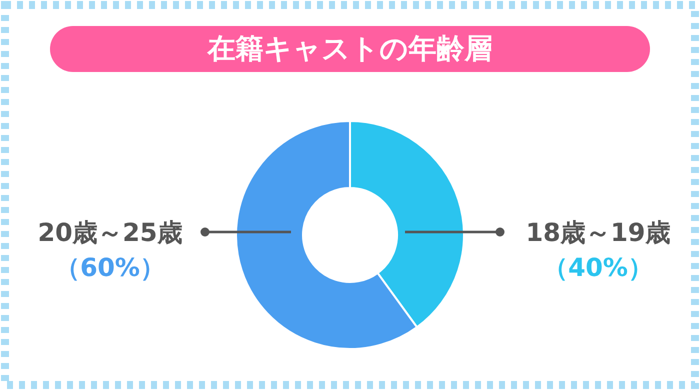 The image size is (700, 390). What do you see at coordinates (110, 232) in the screenshot?
I see `slice-label: 20歳～25歳` at bounding box center [110, 232].